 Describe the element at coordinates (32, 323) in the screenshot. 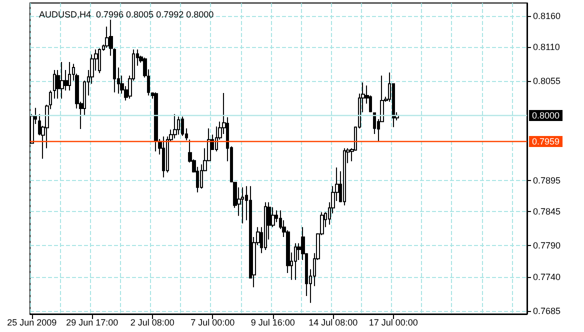

I see `x-tick-label: 25 Jun 2009` at that location.